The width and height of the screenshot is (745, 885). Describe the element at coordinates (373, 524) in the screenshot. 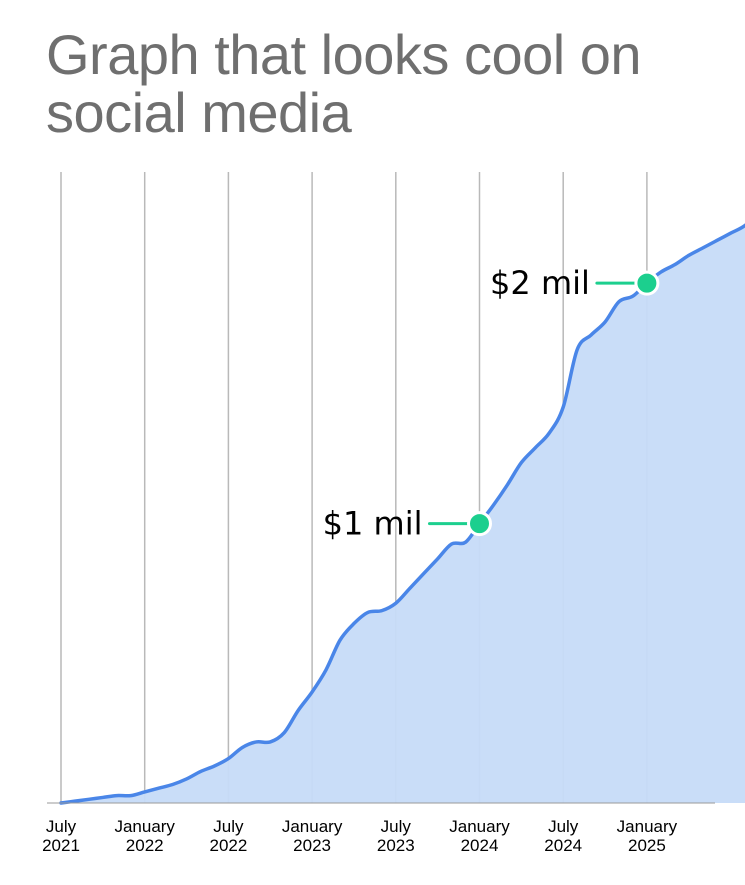

I see `annotation-label: $1 mil` at that location.